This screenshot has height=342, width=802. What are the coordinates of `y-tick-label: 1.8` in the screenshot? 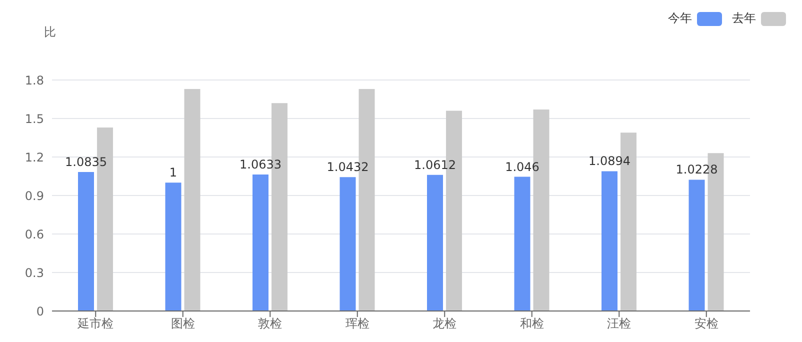 It's located at (34, 80).